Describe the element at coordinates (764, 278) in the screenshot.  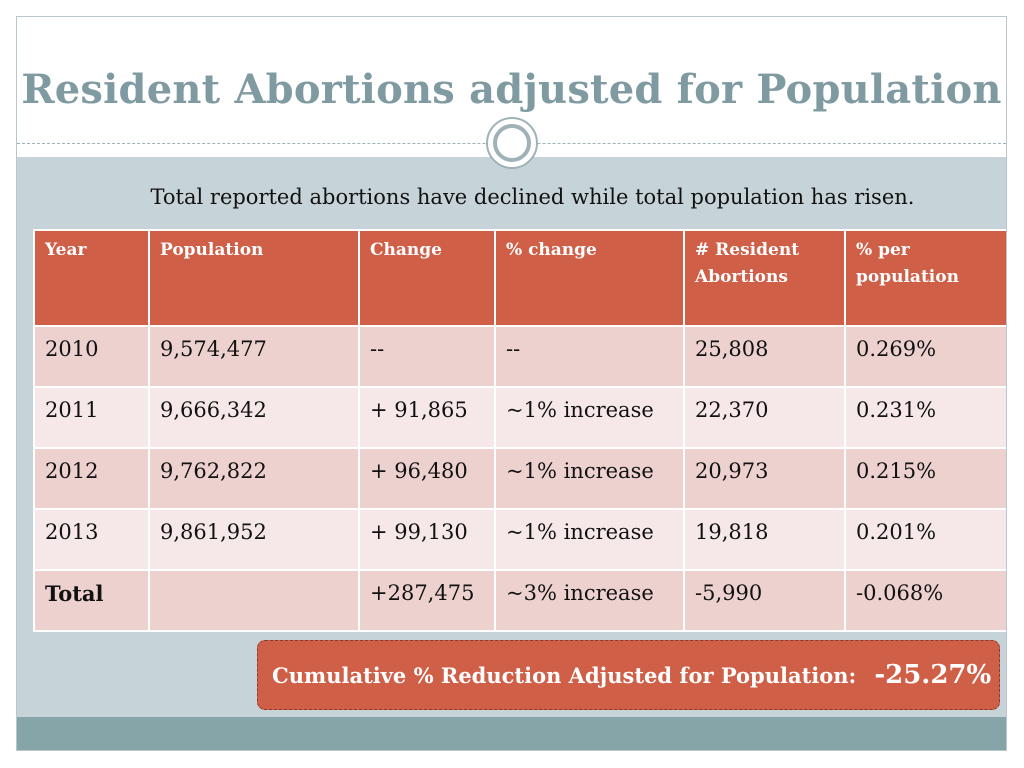
I see `header-resident-abortions: # Resident Abortions` at that location.